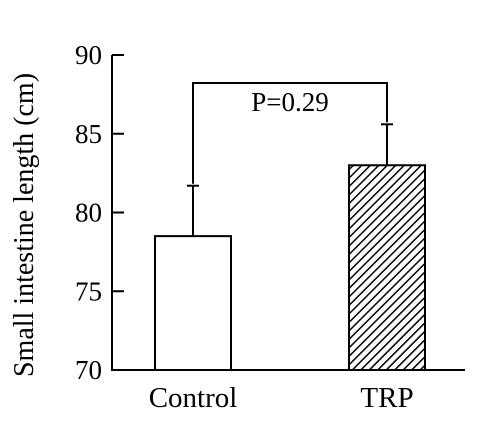 This screenshot has height=445, width=490. What do you see at coordinates (88, 213) in the screenshot?
I see `y-tick-label: 80` at bounding box center [88, 213].